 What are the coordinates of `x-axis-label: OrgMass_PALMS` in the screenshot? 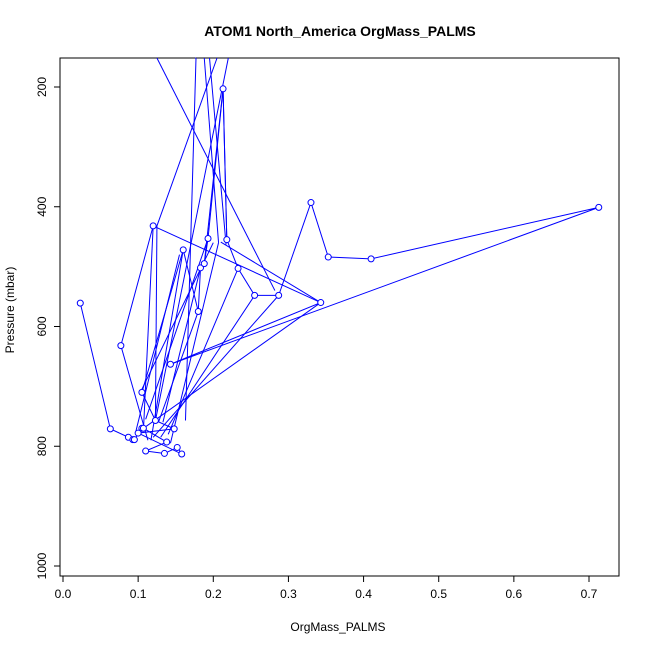 It's located at (337, 627).